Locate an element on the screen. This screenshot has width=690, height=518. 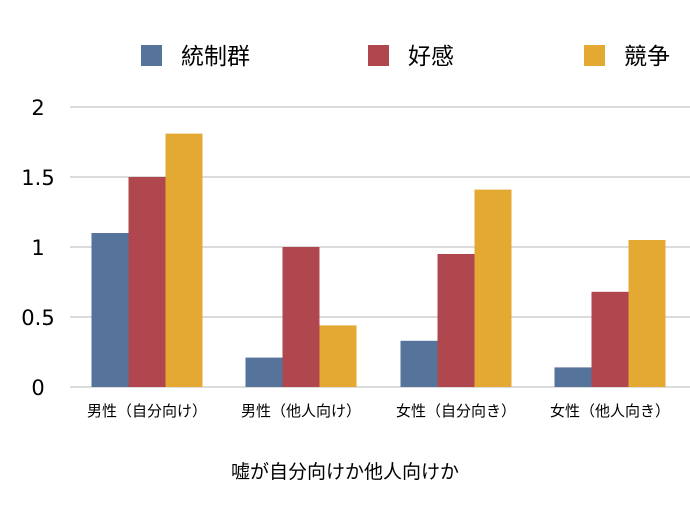
y-tick-label: 0 is located at coordinates (37, 388).